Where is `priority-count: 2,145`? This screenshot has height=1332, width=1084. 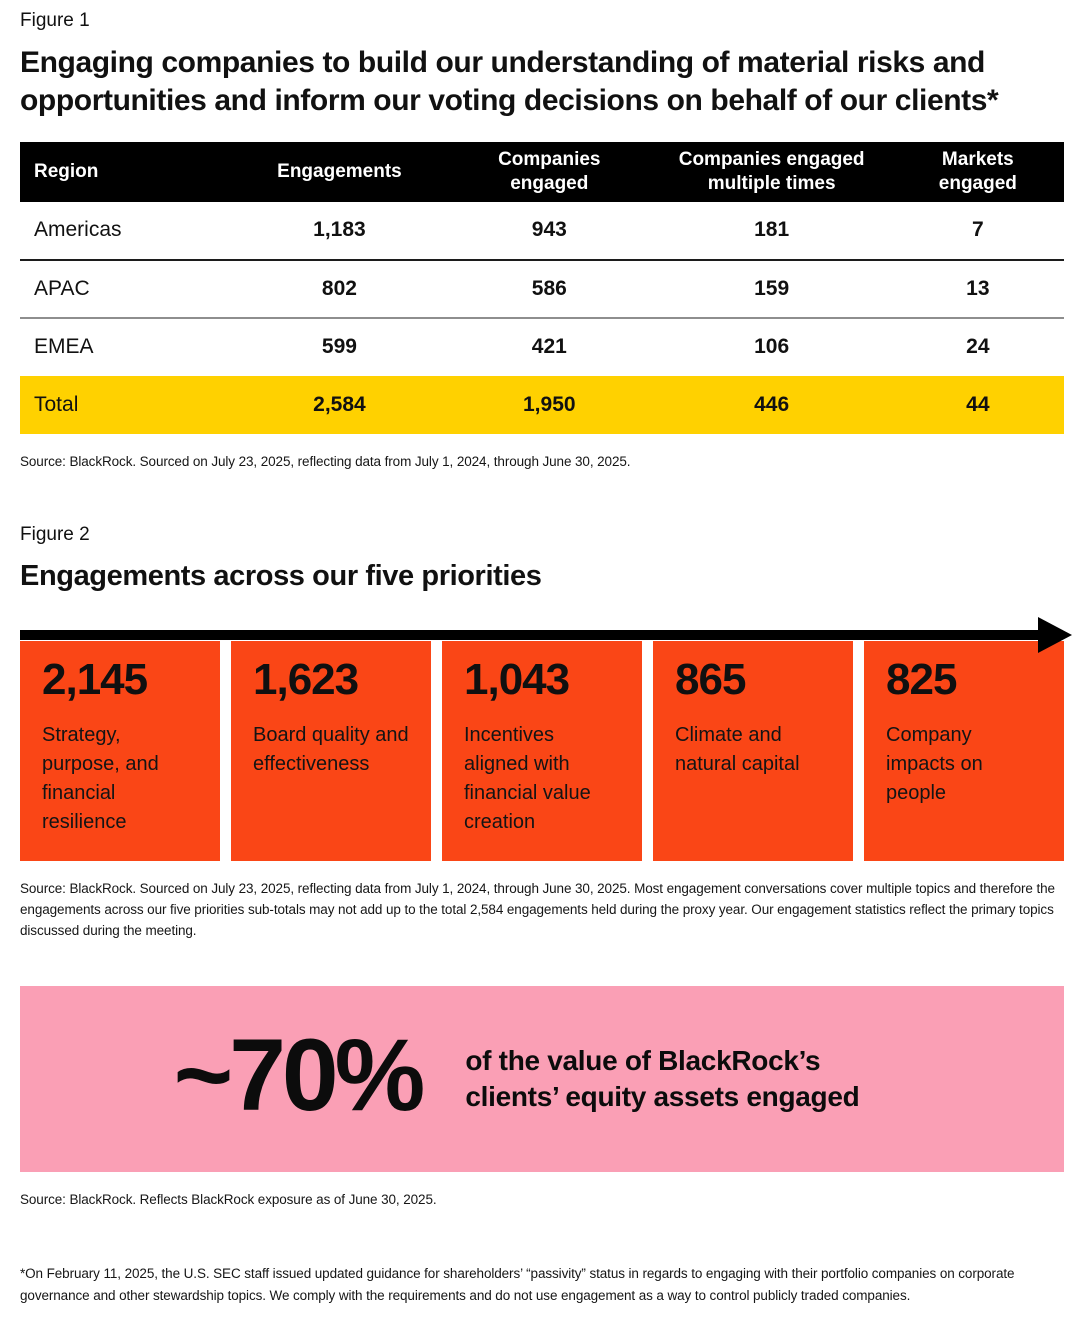 priority-count: 2,145 is located at coordinates (95, 680).